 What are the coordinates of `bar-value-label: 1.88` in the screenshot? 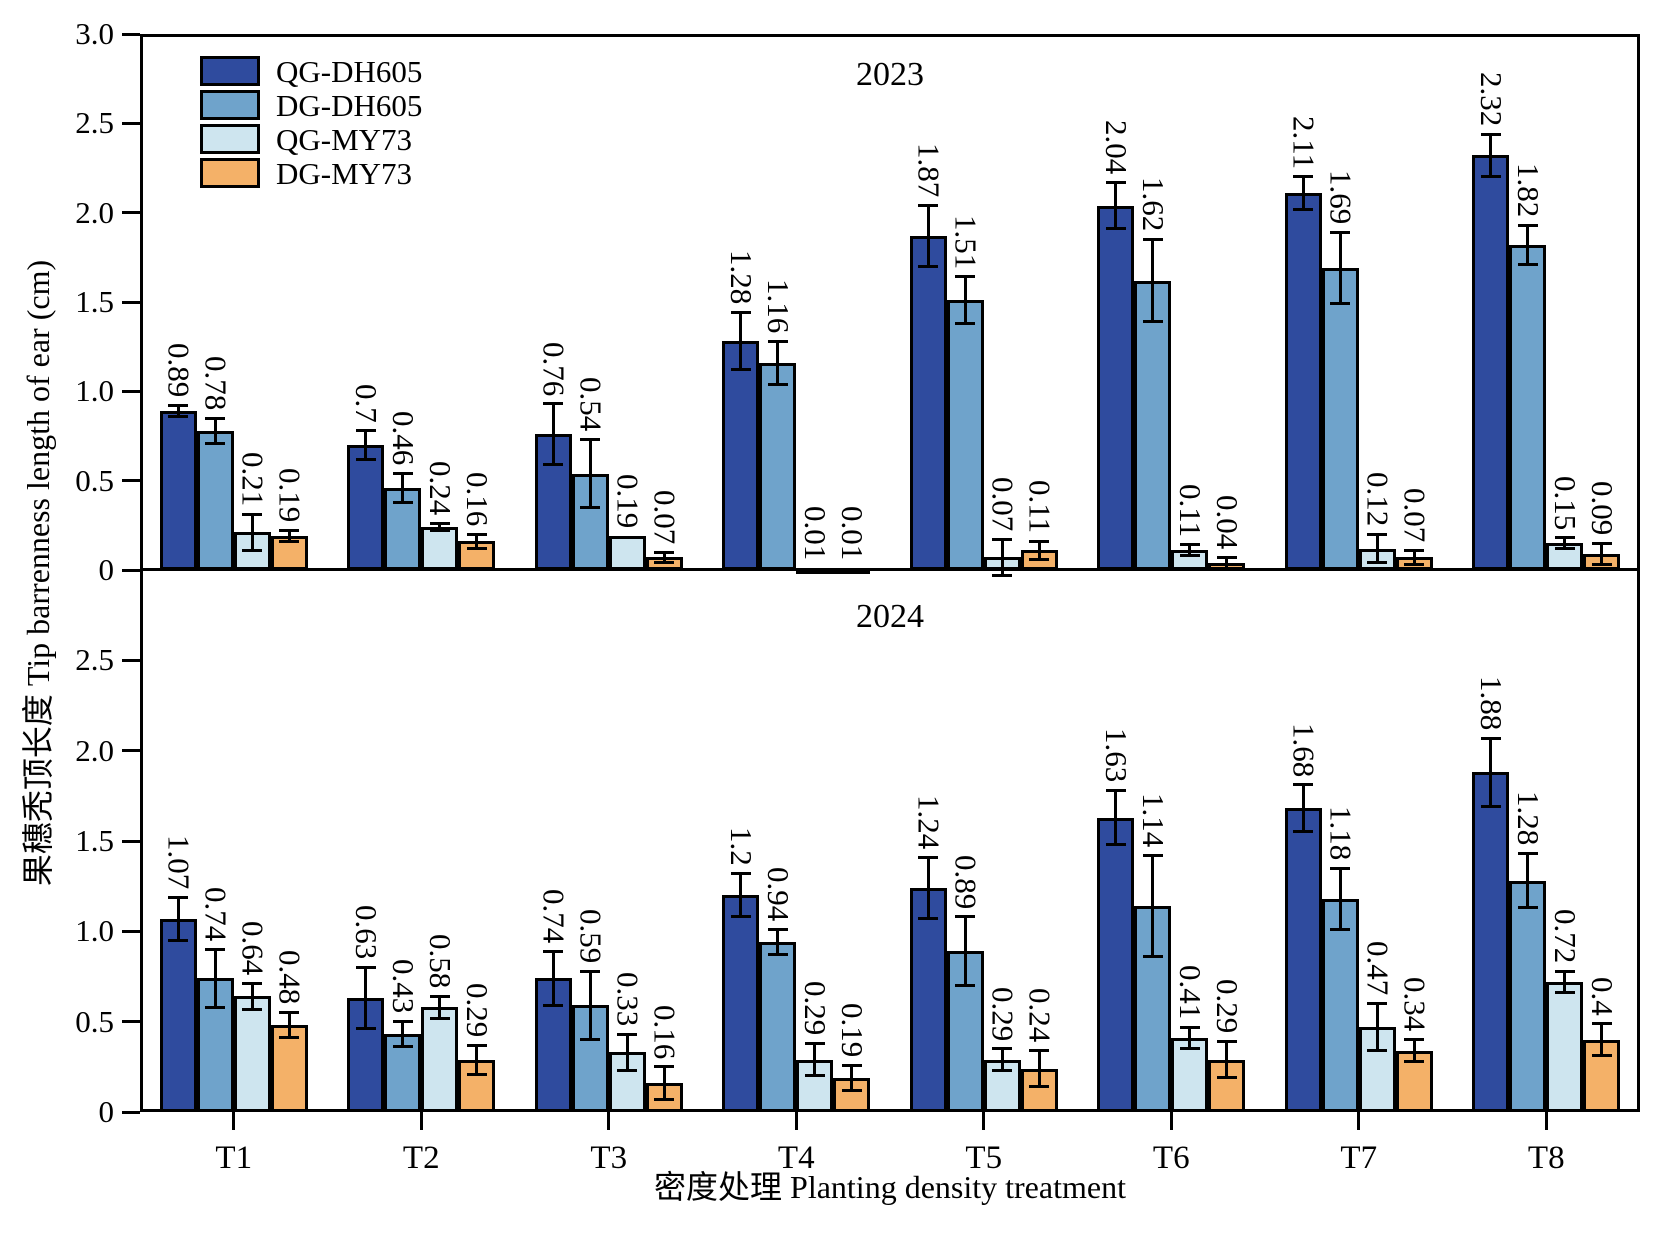 It's located at (1491, 703).